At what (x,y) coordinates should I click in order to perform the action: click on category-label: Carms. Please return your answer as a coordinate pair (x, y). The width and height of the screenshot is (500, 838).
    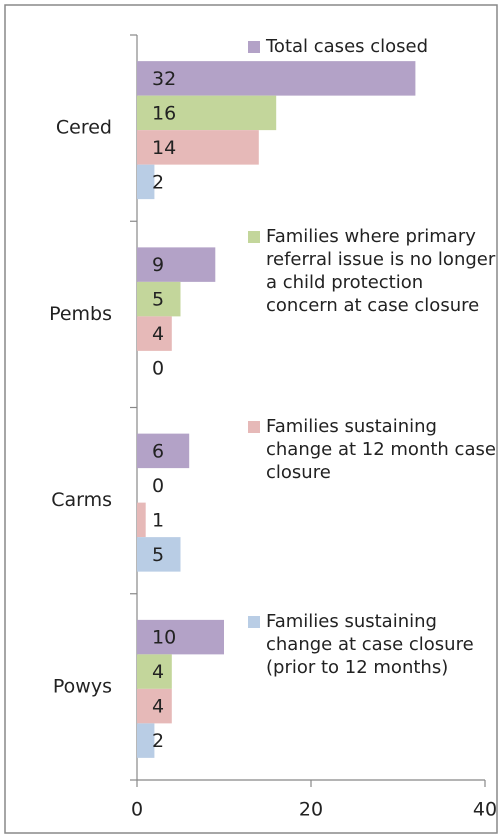
    Looking at the image, I should click on (81, 500).